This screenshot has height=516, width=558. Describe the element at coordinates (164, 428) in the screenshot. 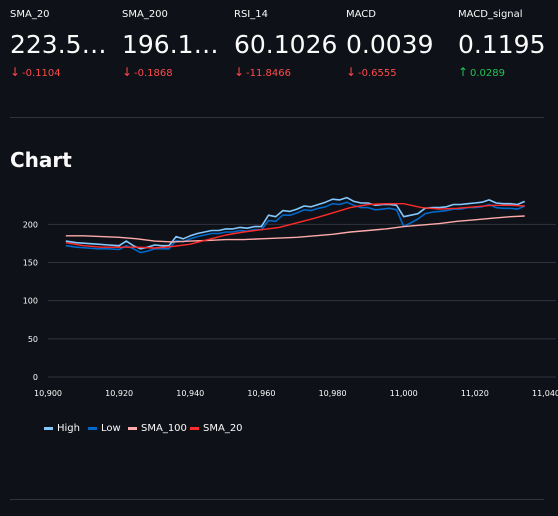

I see `legend-label: SMA_100` at that location.